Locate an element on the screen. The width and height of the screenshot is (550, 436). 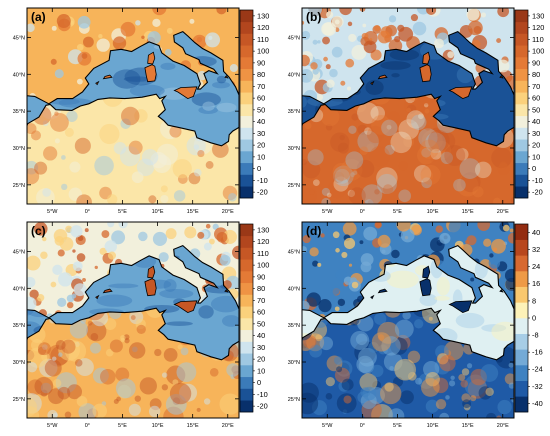
panel-label: (a) is located at coordinates (38, 17).